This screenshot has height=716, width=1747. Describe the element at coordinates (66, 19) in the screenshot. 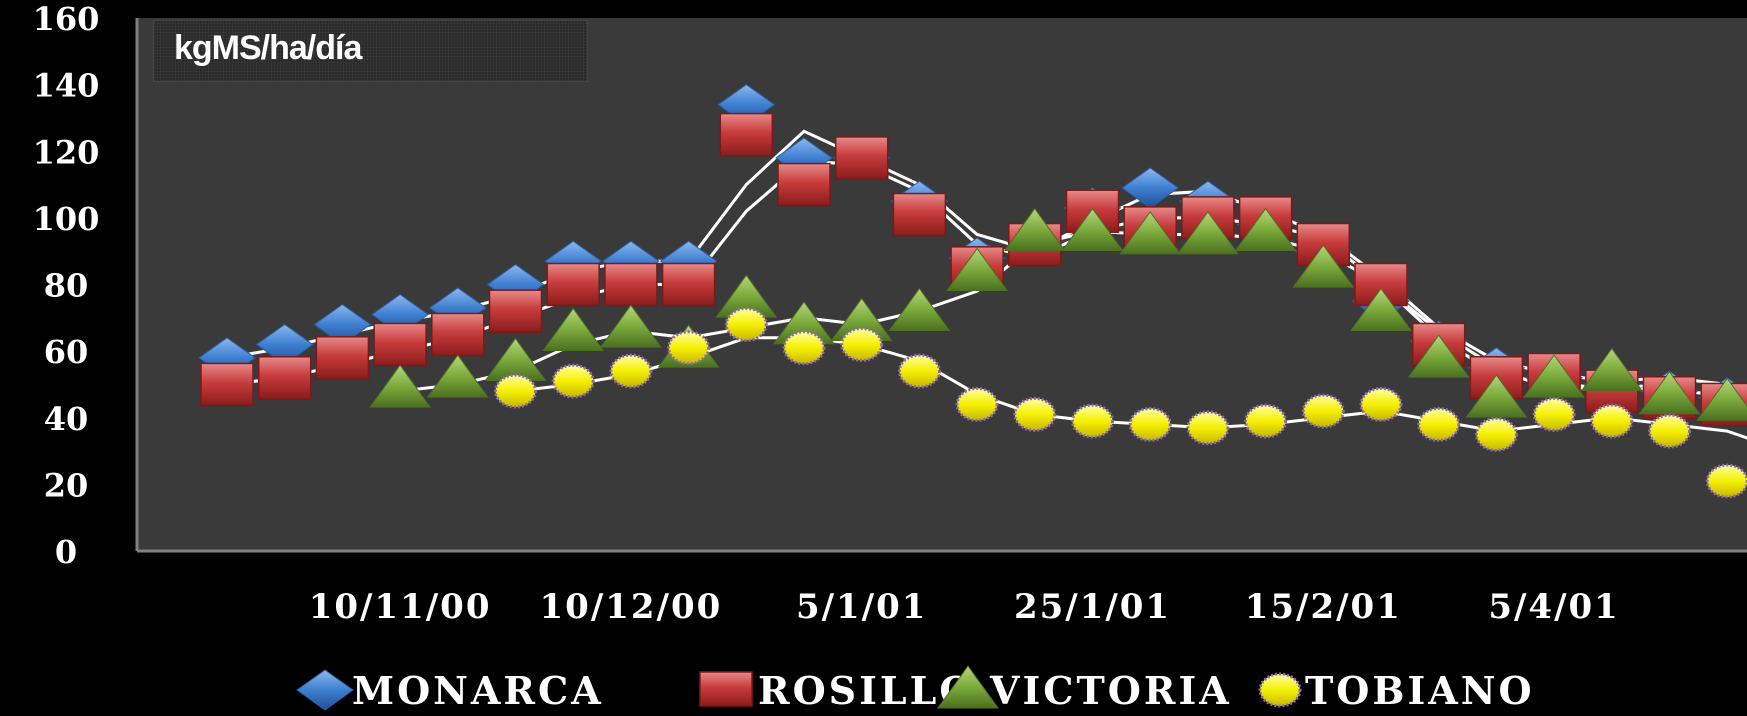

I see `y-tick-label: 160` at that location.